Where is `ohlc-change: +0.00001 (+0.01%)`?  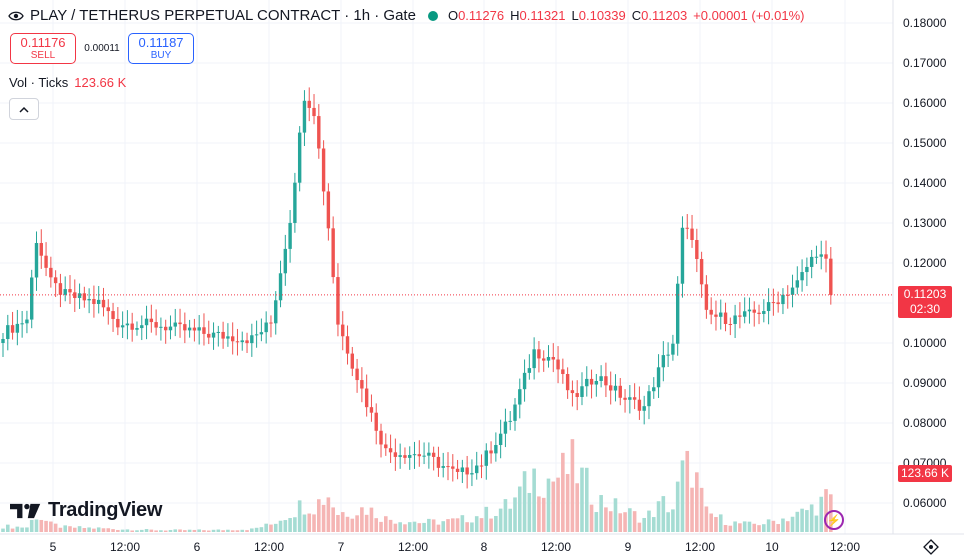
ohlc-change: +0.00001 (+0.01%) is located at coordinates (749, 15).